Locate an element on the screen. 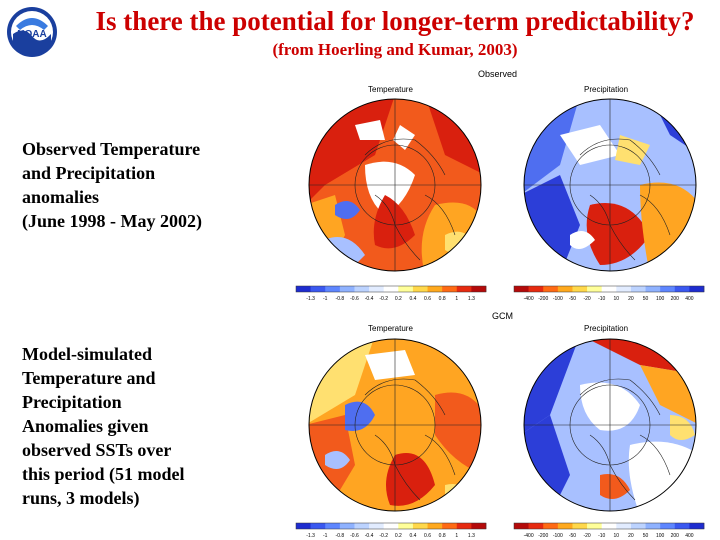 The image size is (720, 540). colorbar-tick-label: 1 is located at coordinates (456, 536).